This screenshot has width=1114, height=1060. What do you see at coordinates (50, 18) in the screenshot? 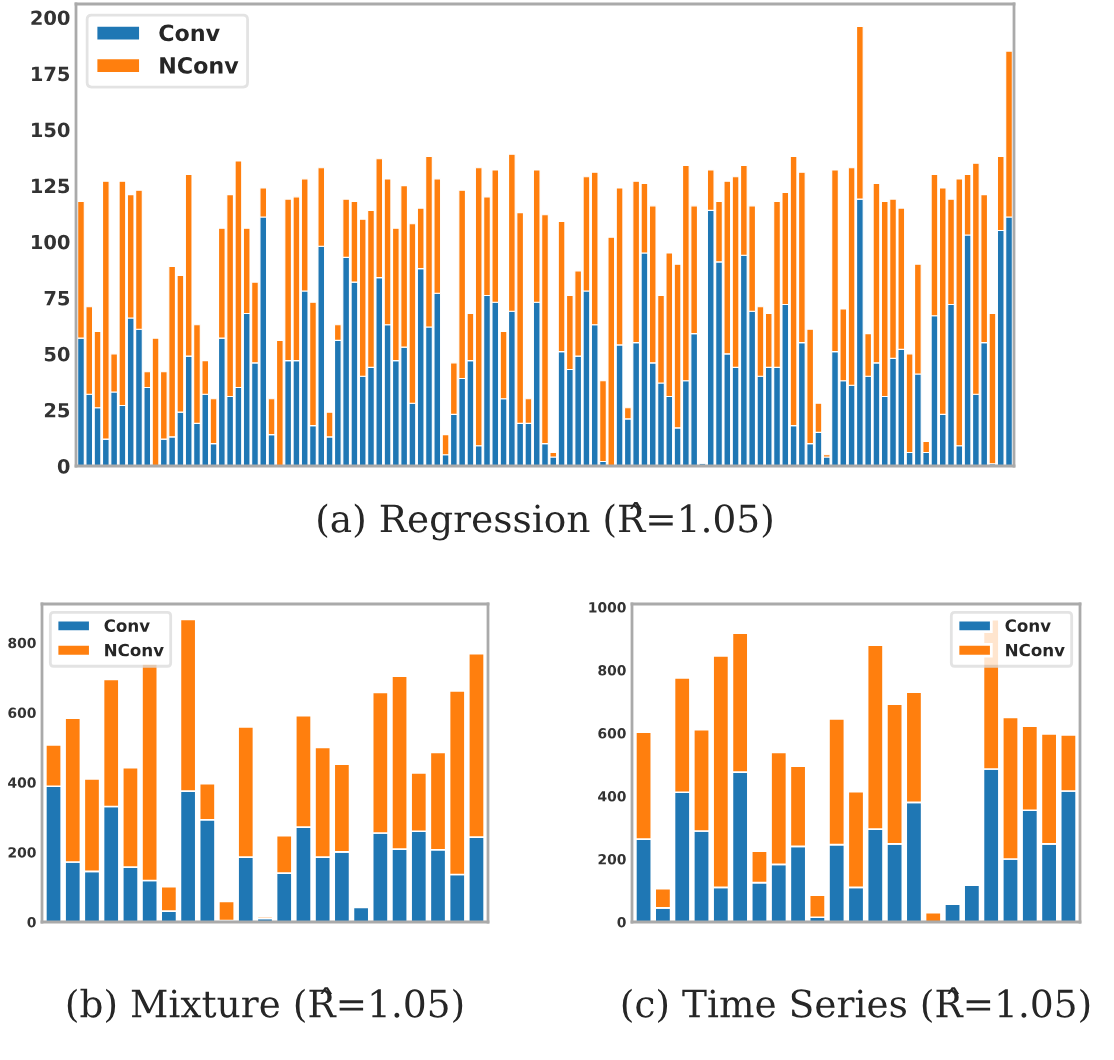
I see `y-tick-label: 200` at bounding box center [50, 18].